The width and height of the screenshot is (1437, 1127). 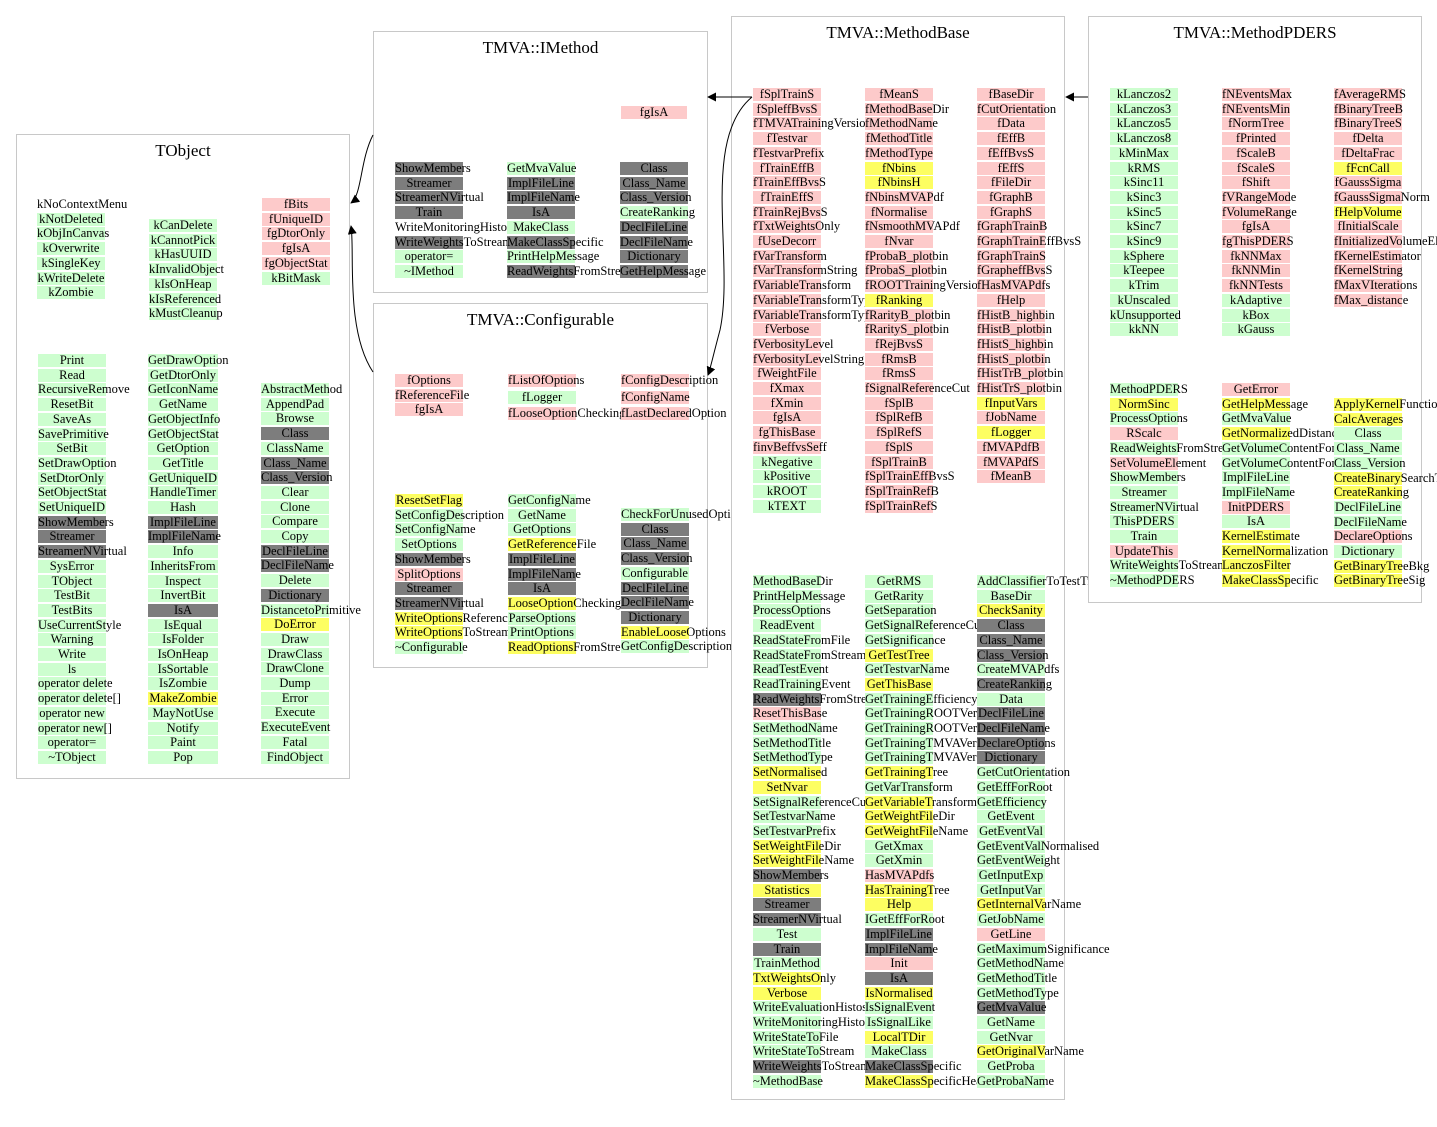 I want to click on member-testbits: TestBits, so click(x=72, y=610).